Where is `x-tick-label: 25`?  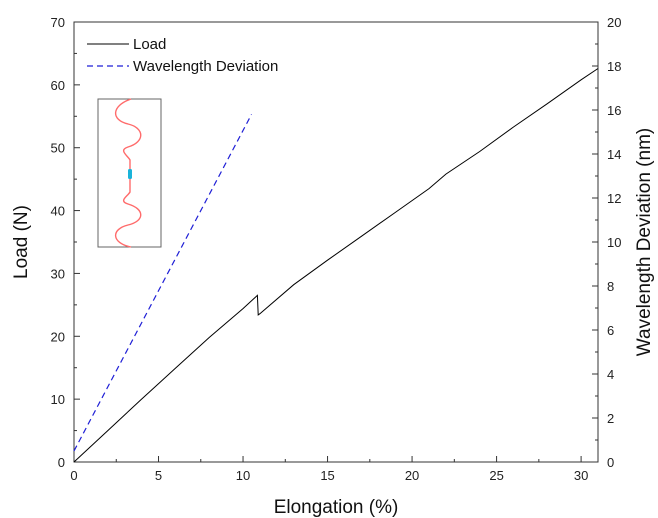 x-tick-label: 25 is located at coordinates (496, 475).